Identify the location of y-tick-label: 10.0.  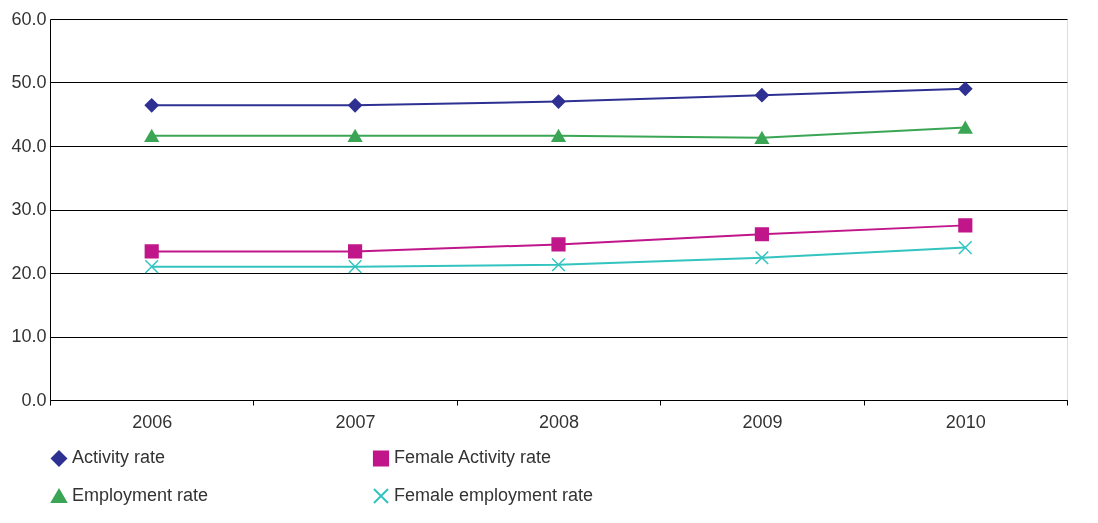
(29, 336).